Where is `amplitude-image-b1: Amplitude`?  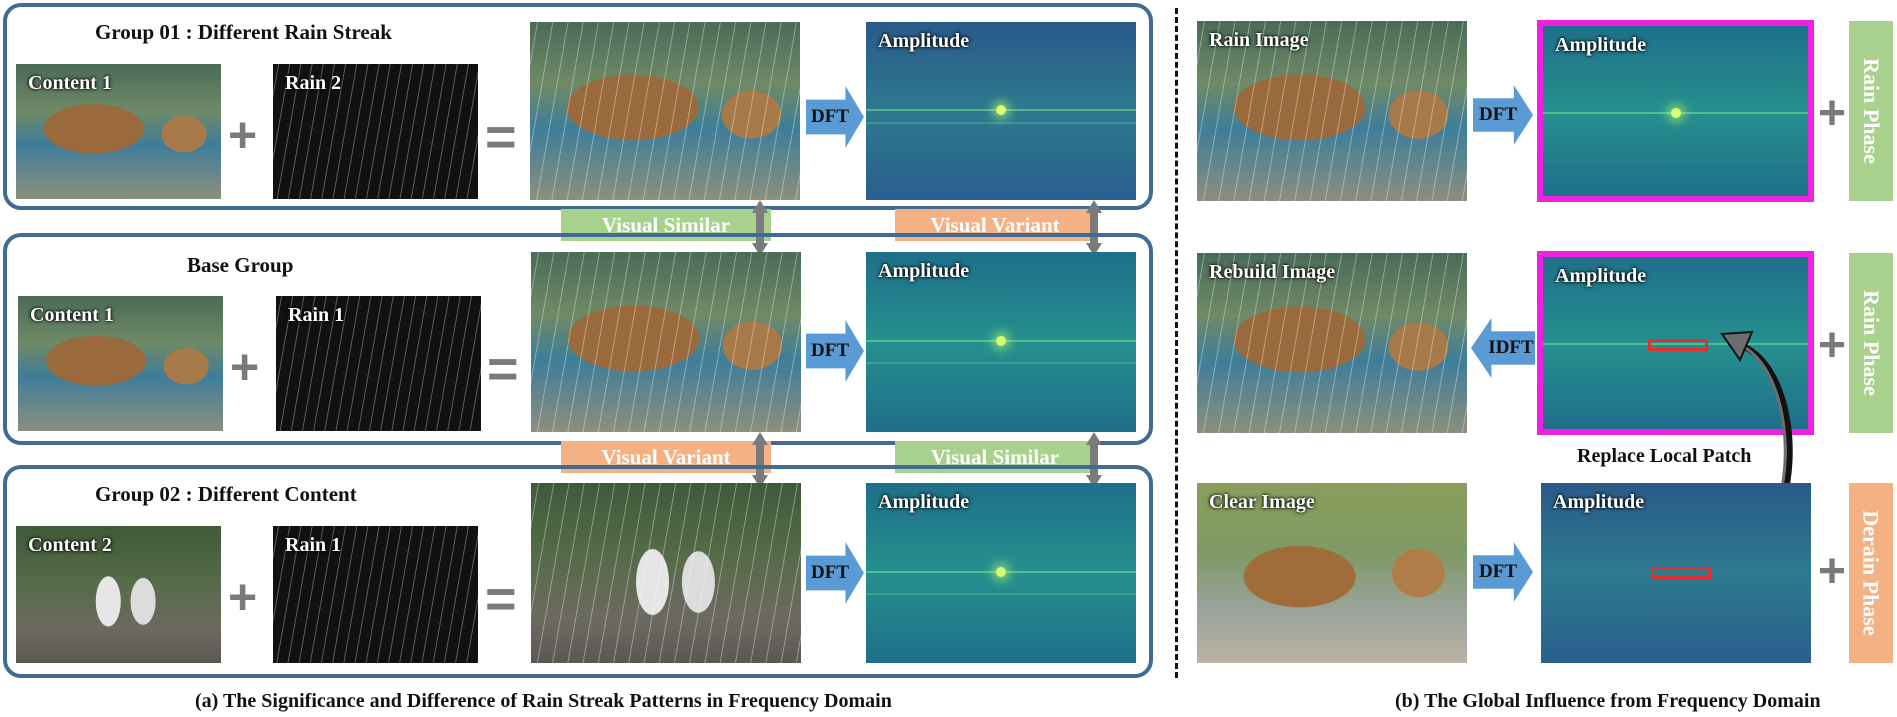
amplitude-image-b1: Amplitude is located at coordinates (1675, 111).